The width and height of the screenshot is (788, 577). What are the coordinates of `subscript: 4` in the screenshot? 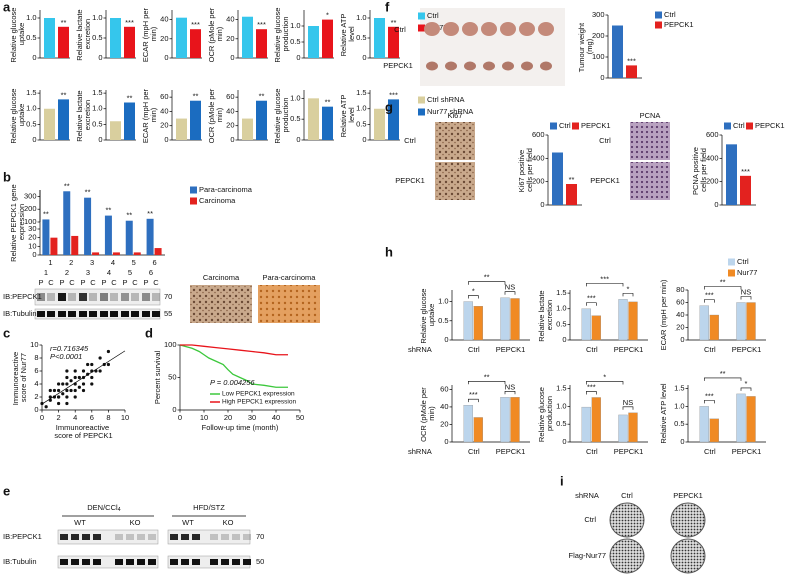 It's located at (119, 510).